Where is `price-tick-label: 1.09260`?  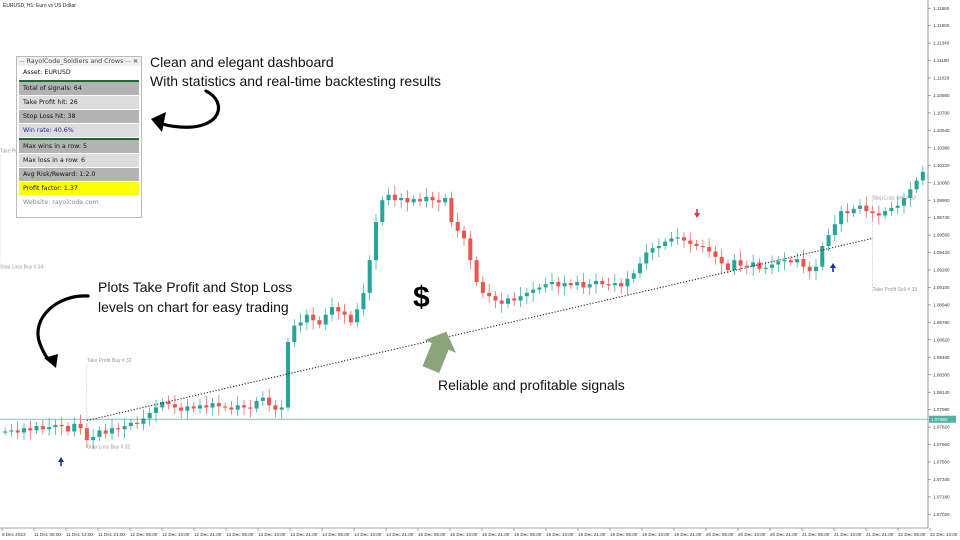
price-tick-label: 1.09260 is located at coordinates (941, 270).